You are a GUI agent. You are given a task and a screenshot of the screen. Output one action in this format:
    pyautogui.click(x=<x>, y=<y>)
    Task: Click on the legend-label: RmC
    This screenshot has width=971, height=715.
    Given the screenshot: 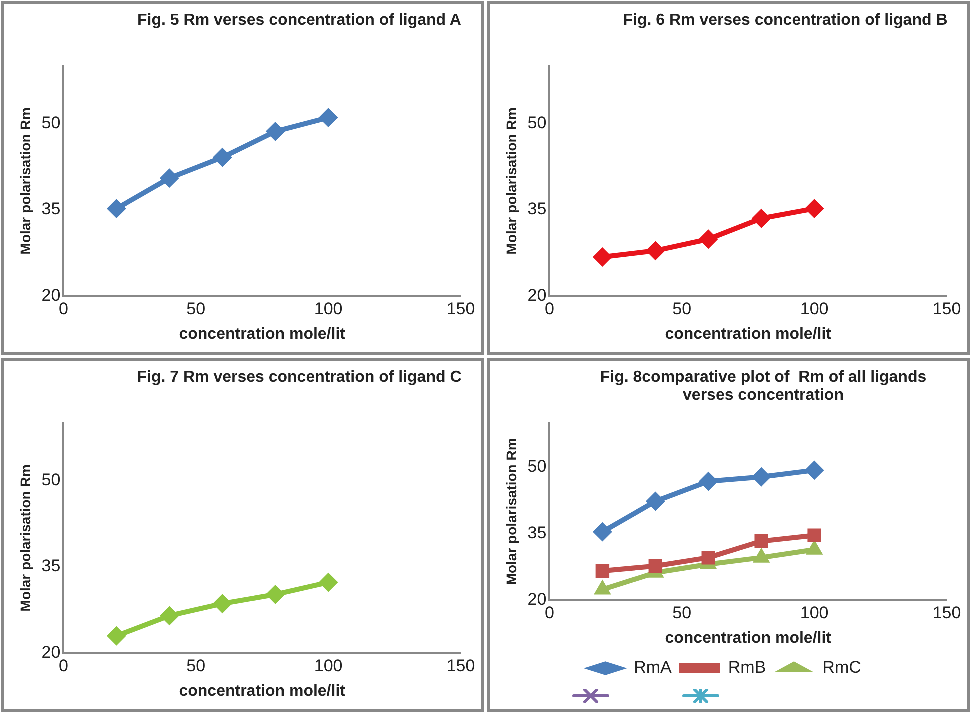 What is the action you would take?
    pyautogui.click(x=842, y=668)
    